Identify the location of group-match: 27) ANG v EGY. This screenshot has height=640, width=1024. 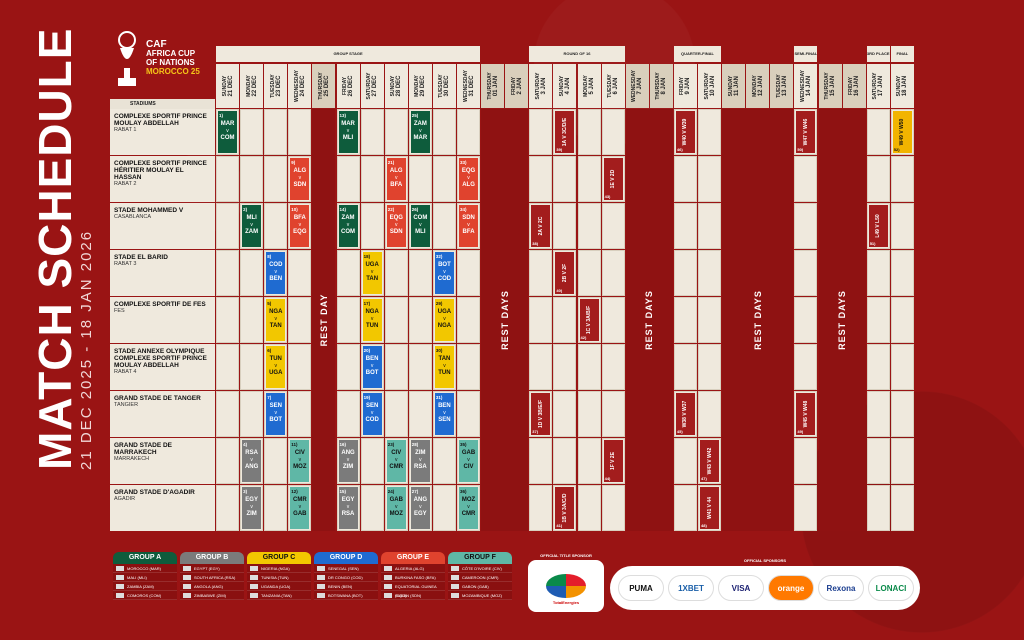
(420, 508).